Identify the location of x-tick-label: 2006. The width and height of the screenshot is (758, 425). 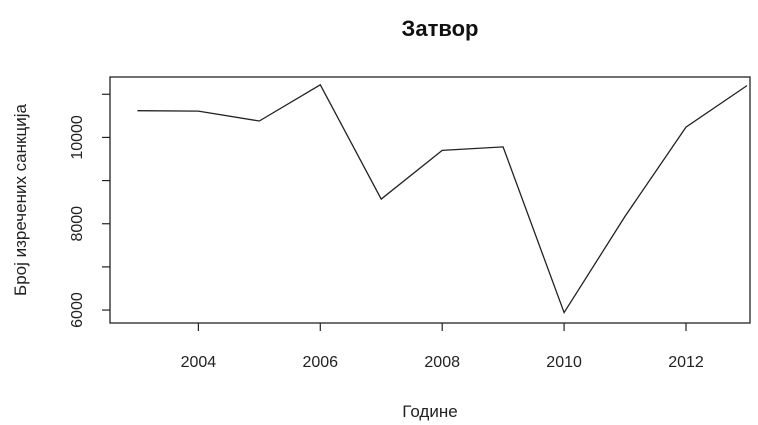
(320, 362).